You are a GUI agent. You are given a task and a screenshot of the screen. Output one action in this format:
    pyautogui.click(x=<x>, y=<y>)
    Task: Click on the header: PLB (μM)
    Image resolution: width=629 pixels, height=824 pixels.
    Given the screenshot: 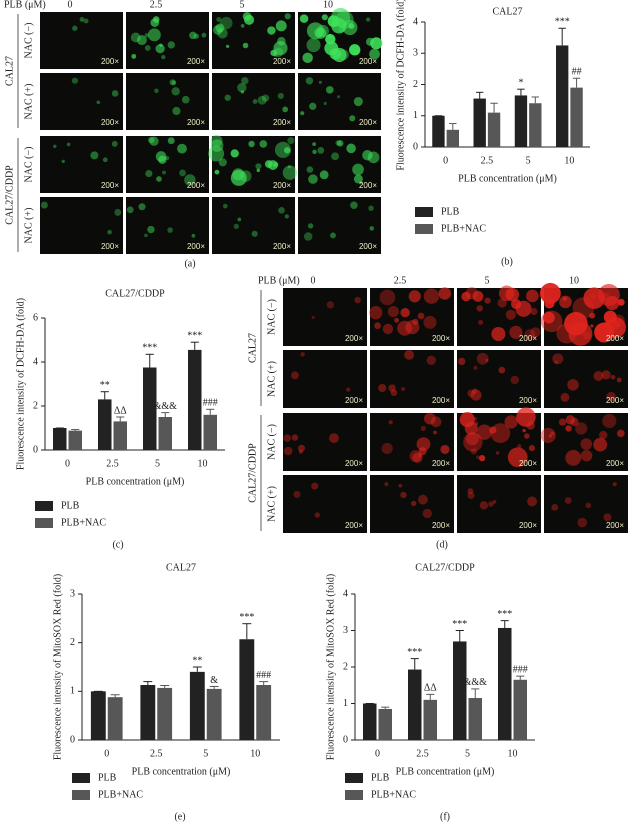 What is the action you would take?
    pyautogui.click(x=279, y=280)
    